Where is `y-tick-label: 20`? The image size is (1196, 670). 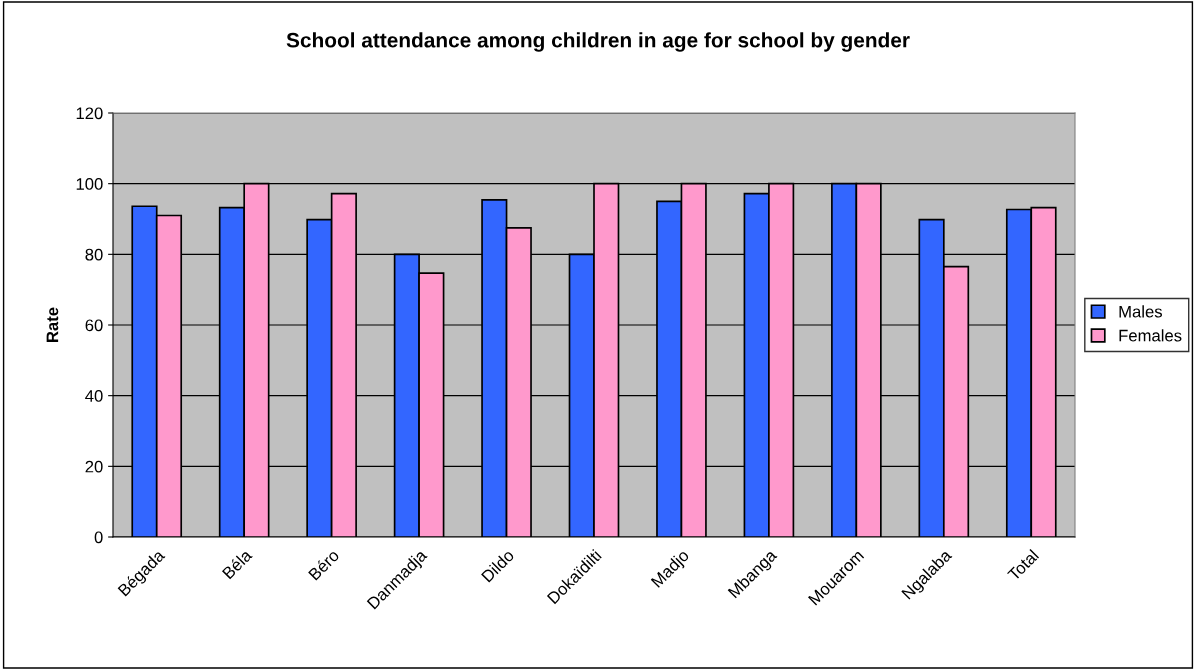
y-tick-label: 20 is located at coordinates (94, 466).